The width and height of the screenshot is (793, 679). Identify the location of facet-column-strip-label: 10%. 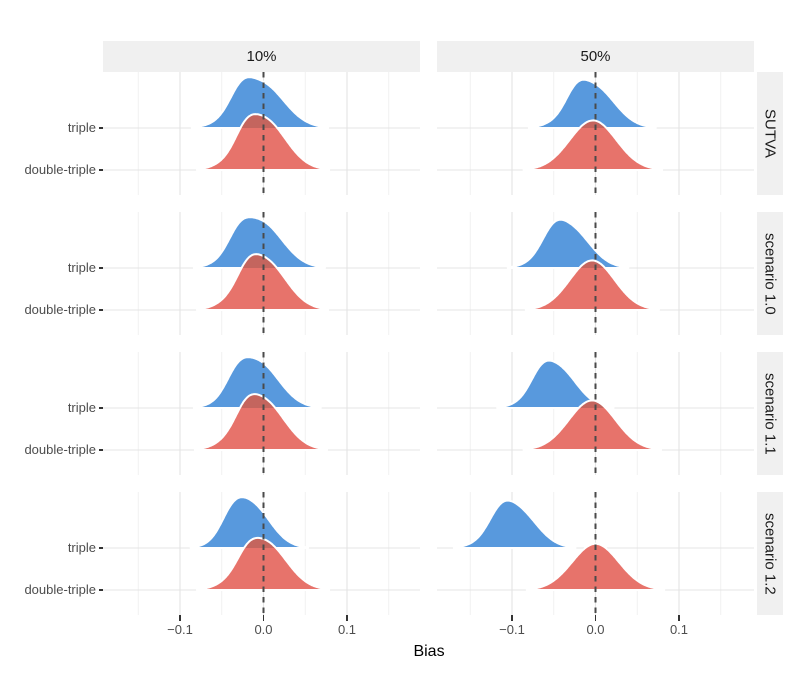
(261, 56).